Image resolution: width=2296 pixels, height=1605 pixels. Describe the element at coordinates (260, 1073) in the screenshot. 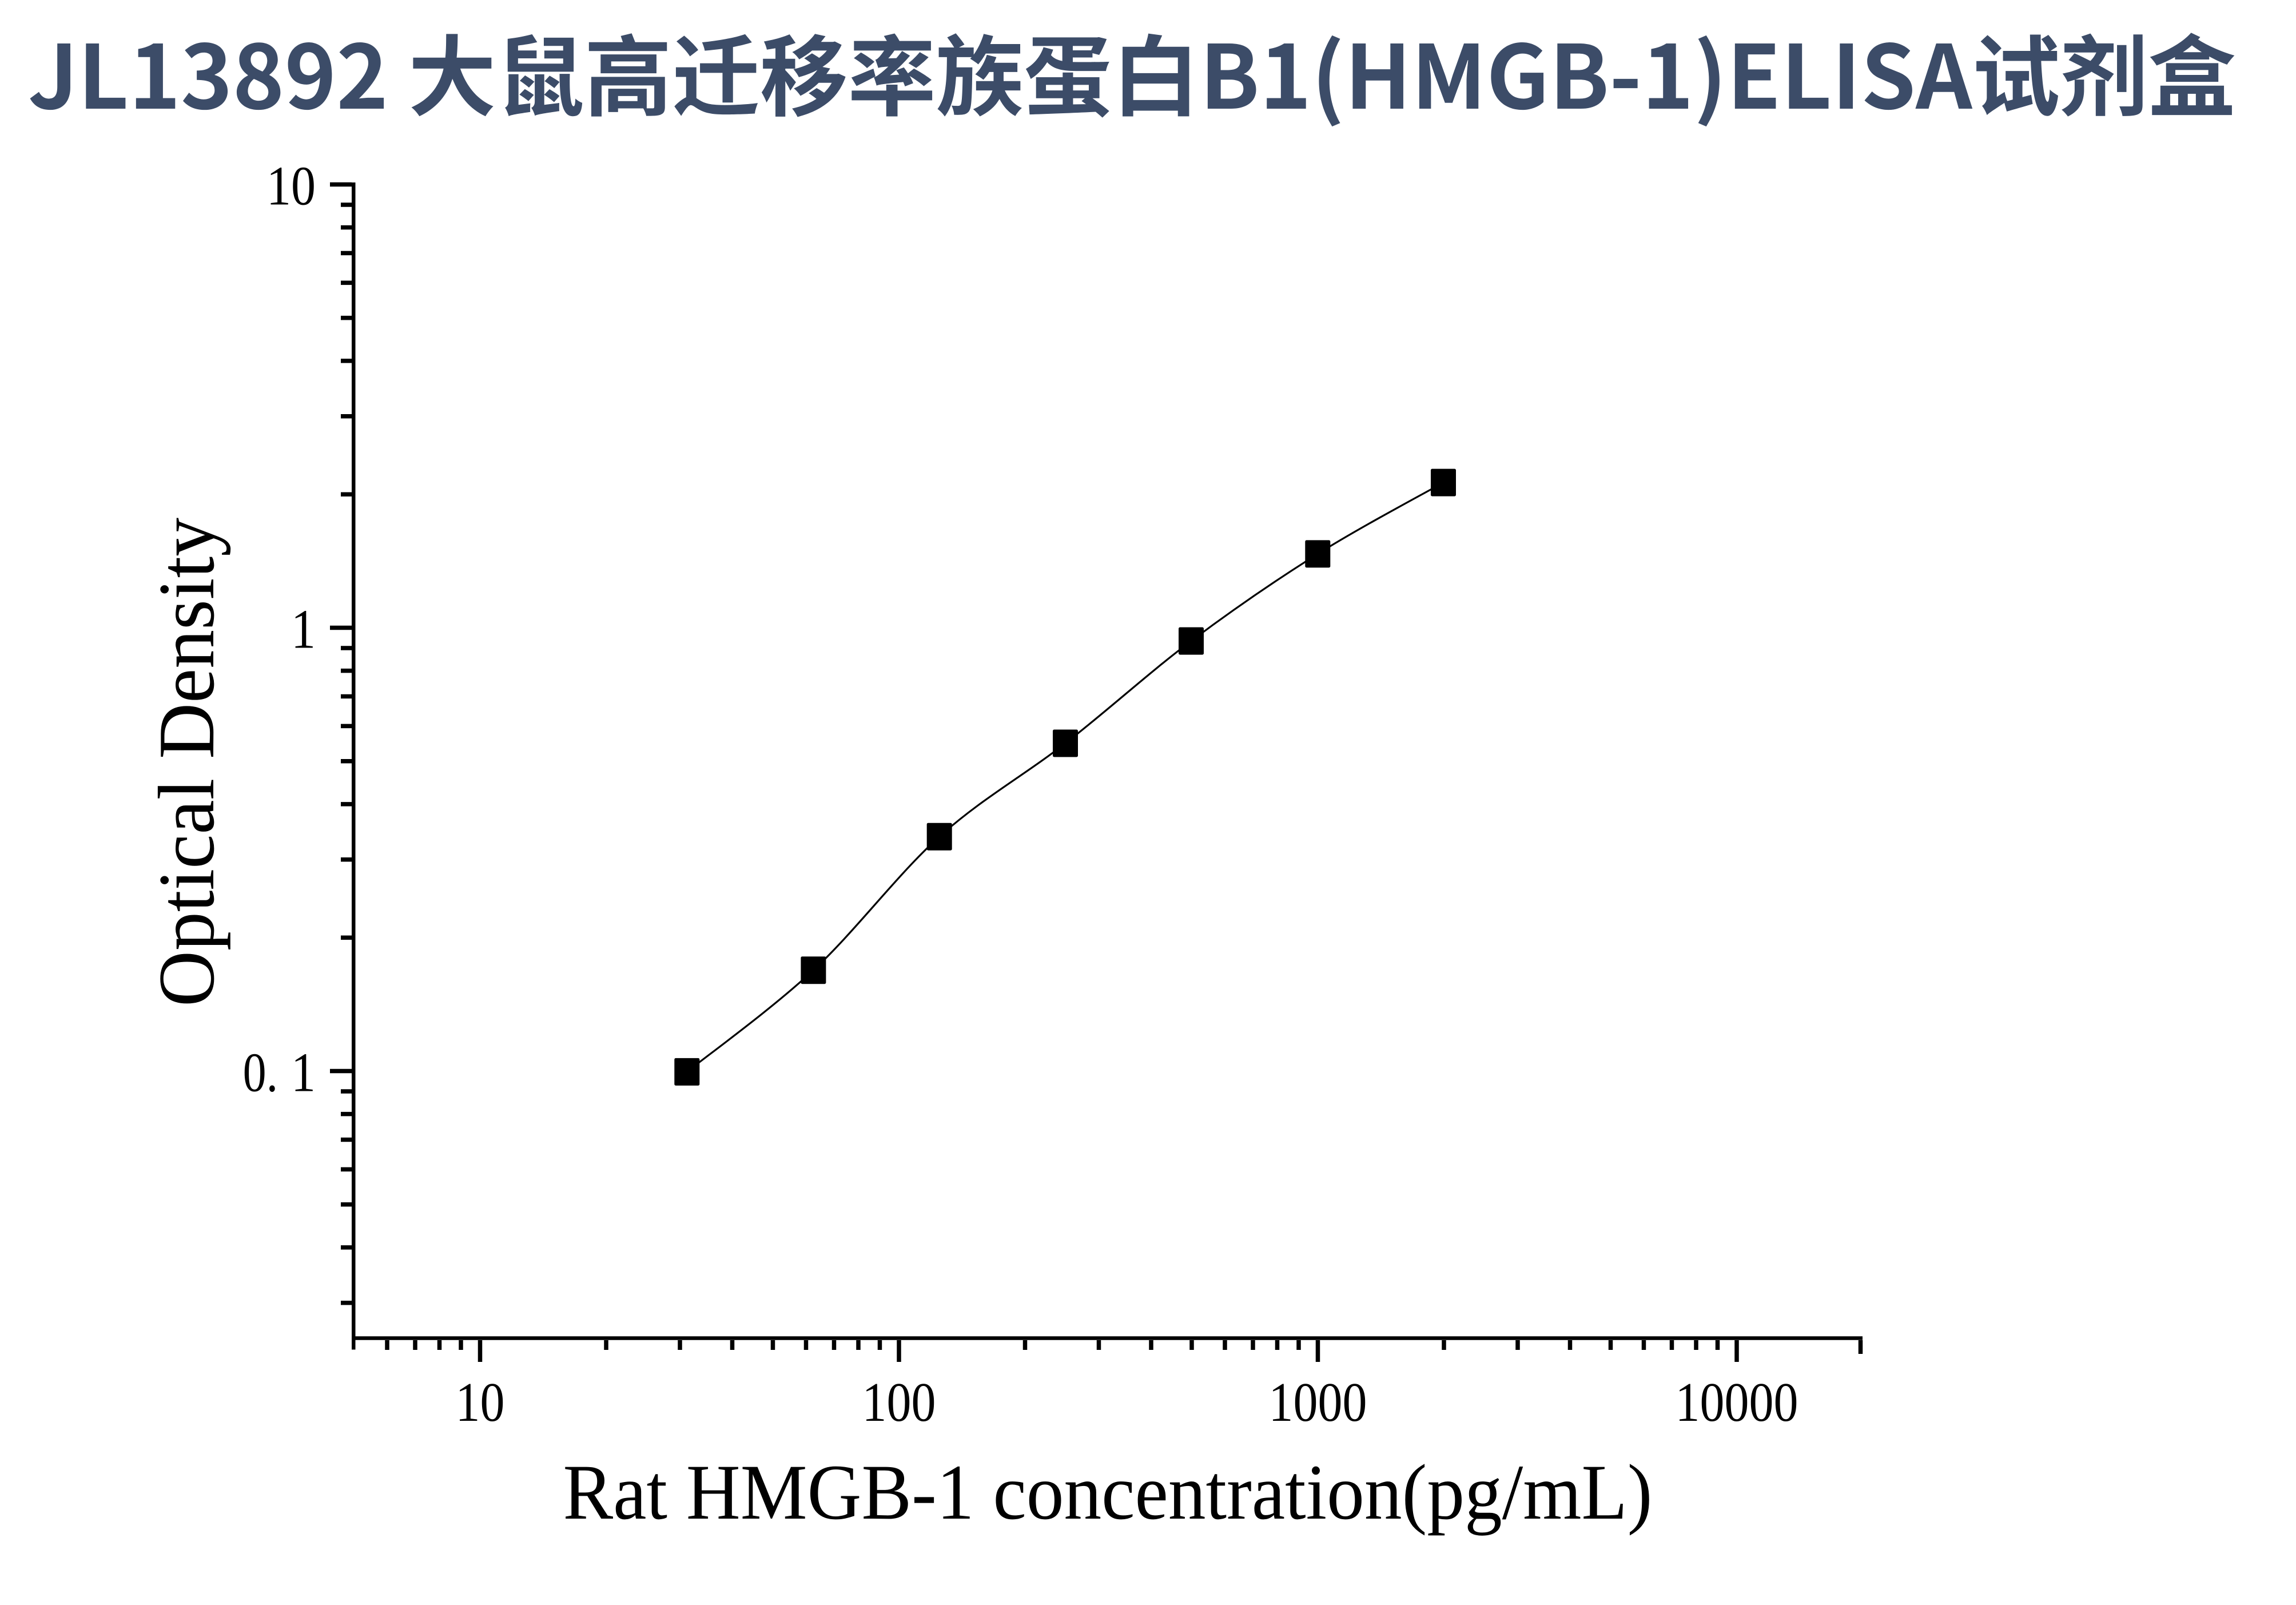

I see `svg-text: 0.` at that location.